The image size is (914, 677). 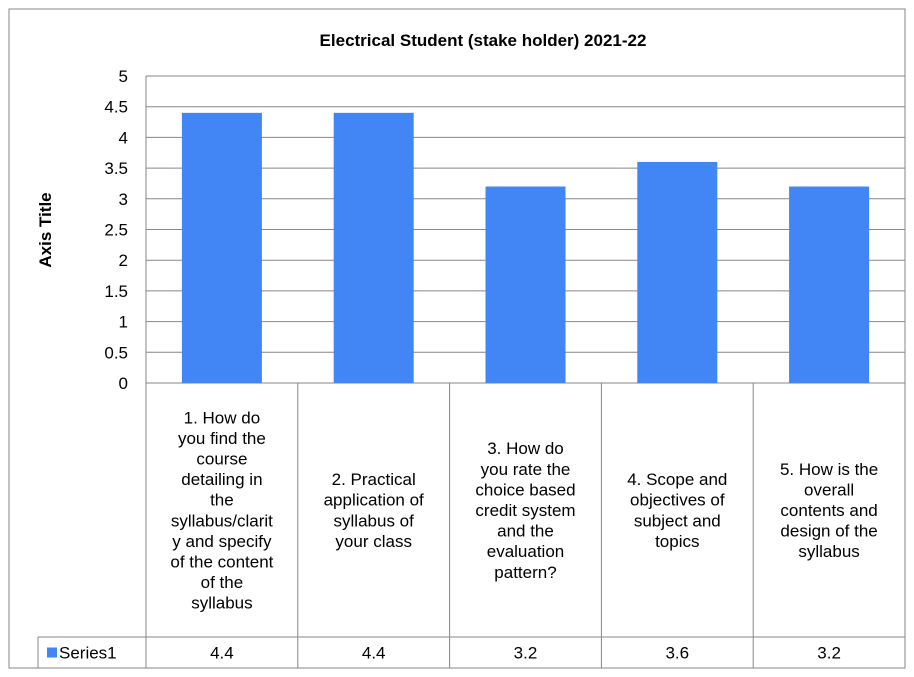 What do you see at coordinates (123, 260) in the screenshot?
I see `y-tick-label: 2` at bounding box center [123, 260].